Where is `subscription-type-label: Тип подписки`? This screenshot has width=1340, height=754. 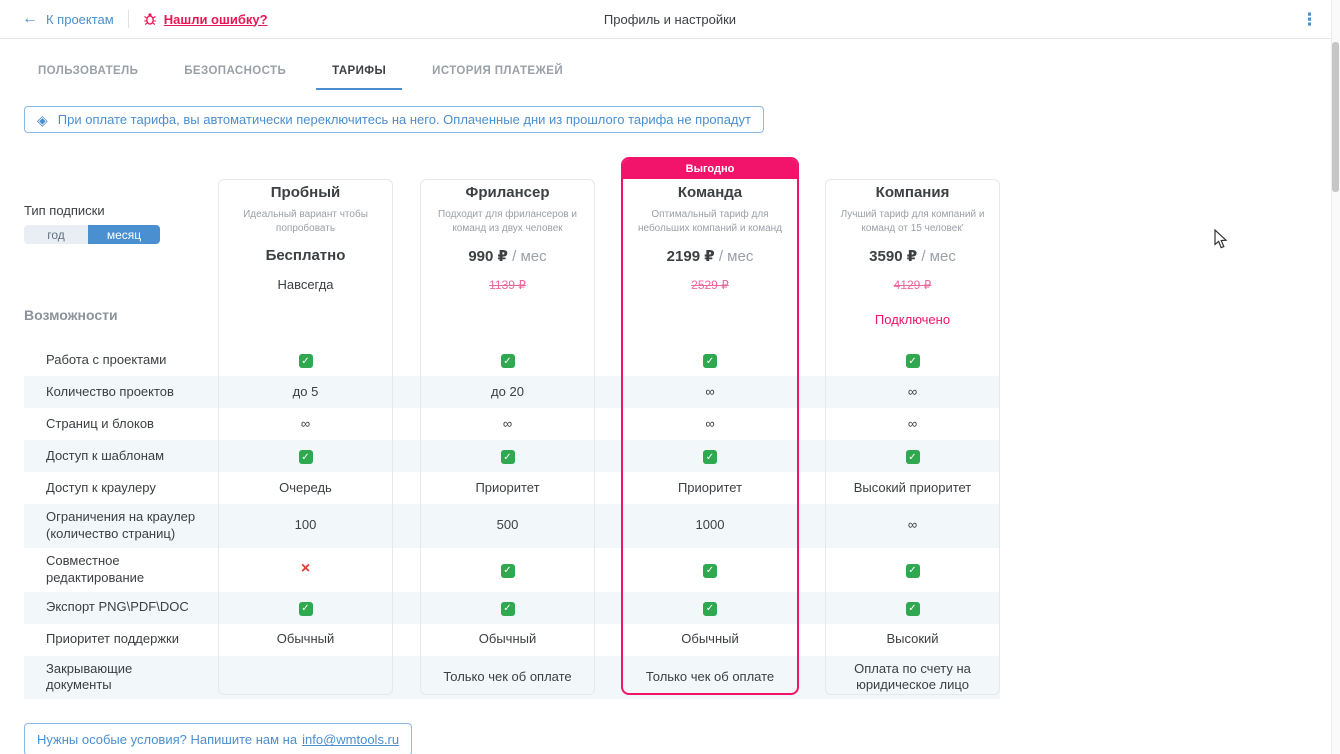
subscription-type-label: Тип подписки is located at coordinates (64, 210).